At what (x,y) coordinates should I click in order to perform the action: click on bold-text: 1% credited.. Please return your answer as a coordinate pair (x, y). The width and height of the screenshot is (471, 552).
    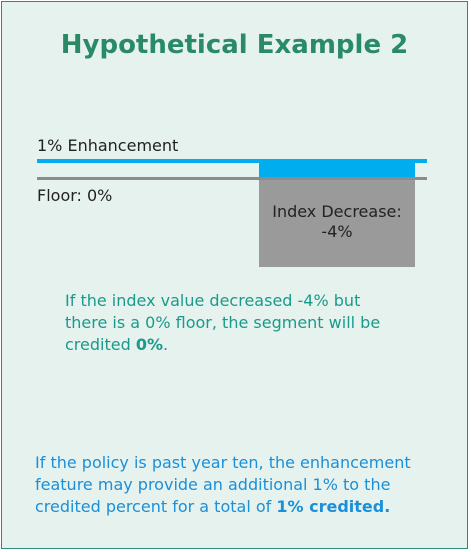
    Looking at the image, I should click on (333, 506).